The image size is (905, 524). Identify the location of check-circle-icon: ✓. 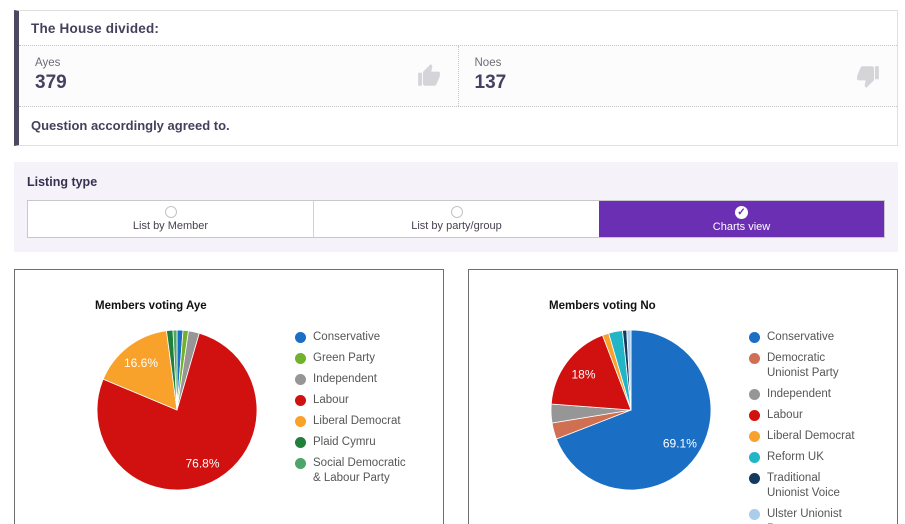
(741, 212).